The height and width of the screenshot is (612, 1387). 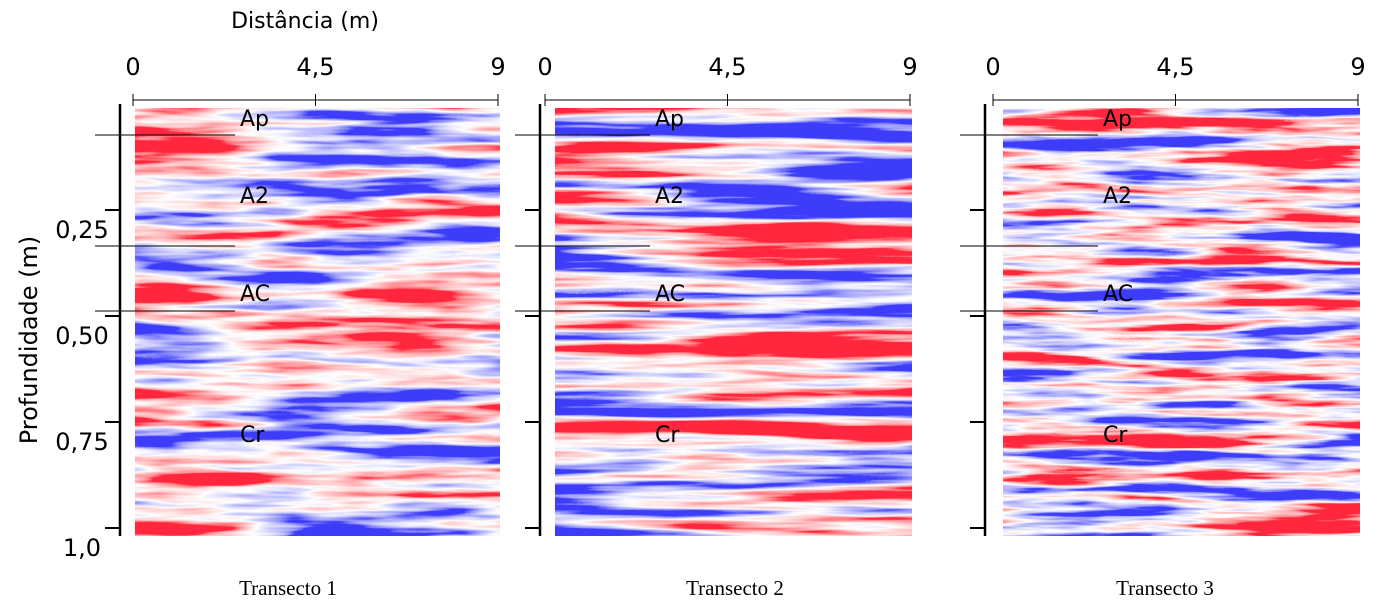 I want to click on panel-caption: Transecto 3, so click(x=1165, y=588).